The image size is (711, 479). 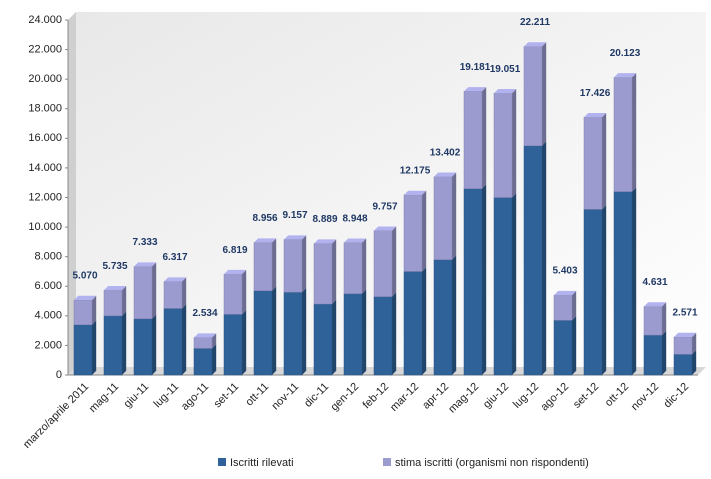 What do you see at coordinates (204, 313) in the screenshot?
I see `data-label: 2.534` at bounding box center [204, 313].